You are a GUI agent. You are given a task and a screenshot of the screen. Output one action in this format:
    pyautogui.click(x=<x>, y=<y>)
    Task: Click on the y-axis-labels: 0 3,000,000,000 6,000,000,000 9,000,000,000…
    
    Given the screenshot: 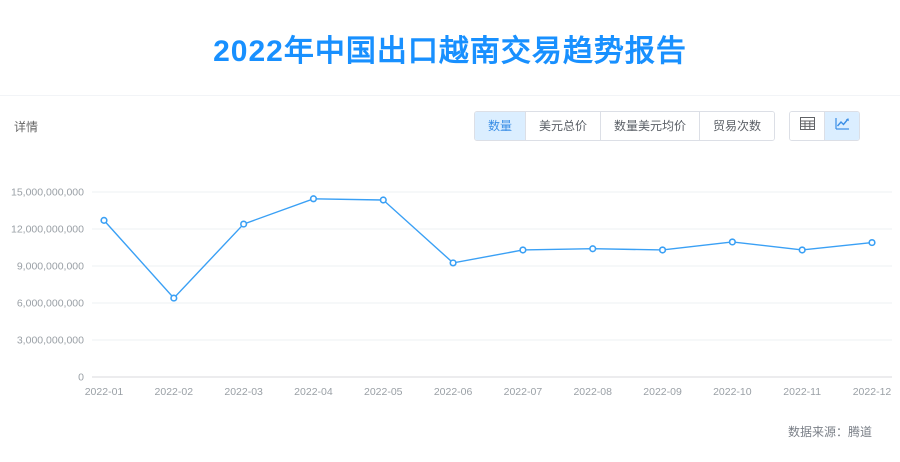 What is the action you would take?
    pyautogui.click(x=47, y=285)
    